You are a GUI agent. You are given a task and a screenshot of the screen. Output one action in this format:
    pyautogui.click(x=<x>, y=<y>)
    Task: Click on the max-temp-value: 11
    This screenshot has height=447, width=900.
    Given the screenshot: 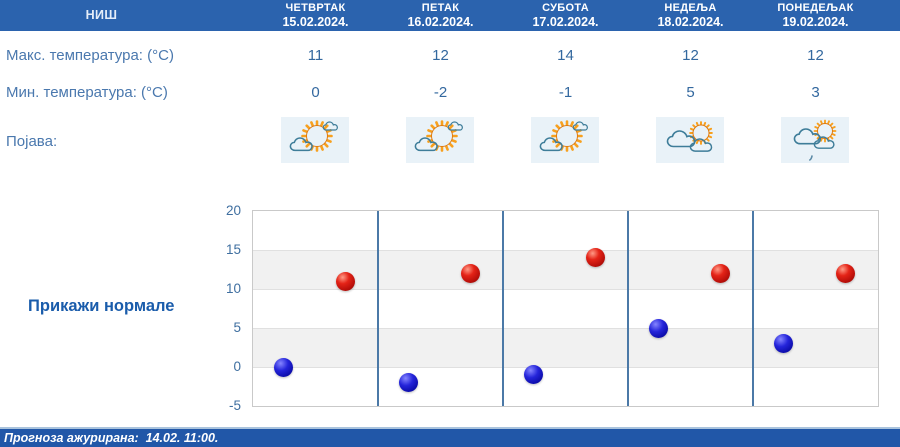 What is the action you would take?
    pyautogui.click(x=315, y=55)
    